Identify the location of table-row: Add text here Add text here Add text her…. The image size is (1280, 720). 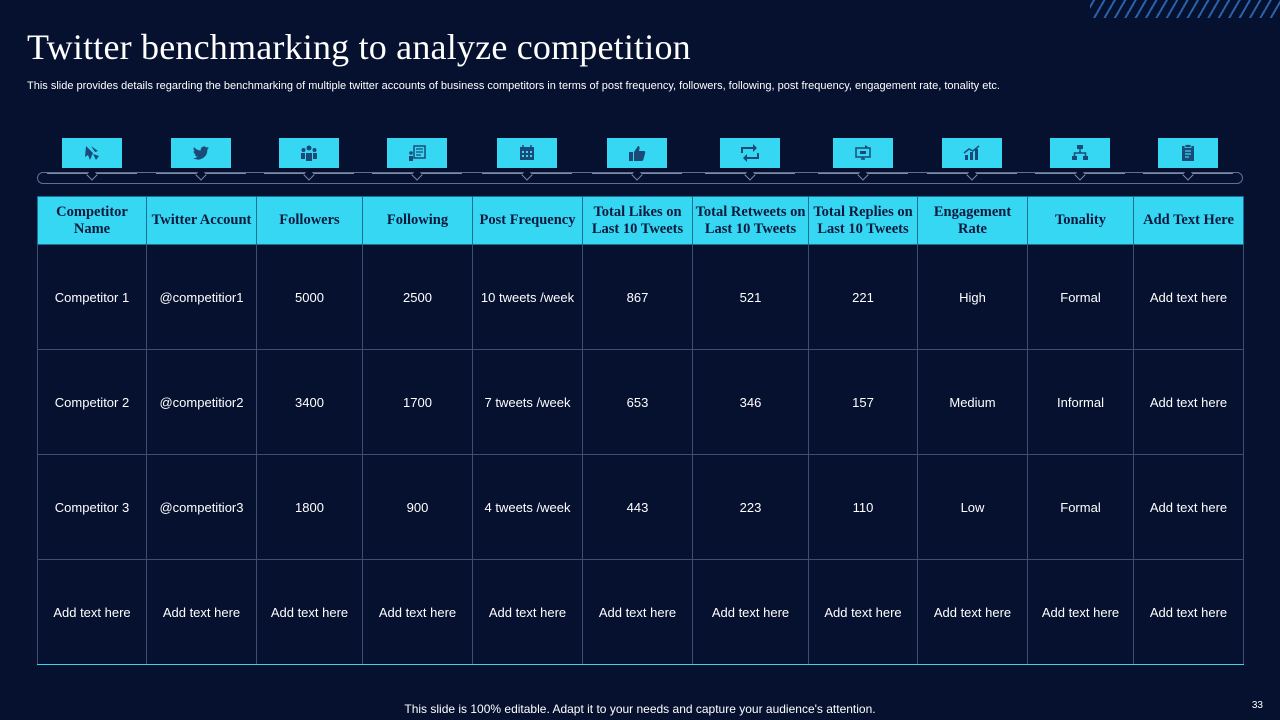
(640, 612).